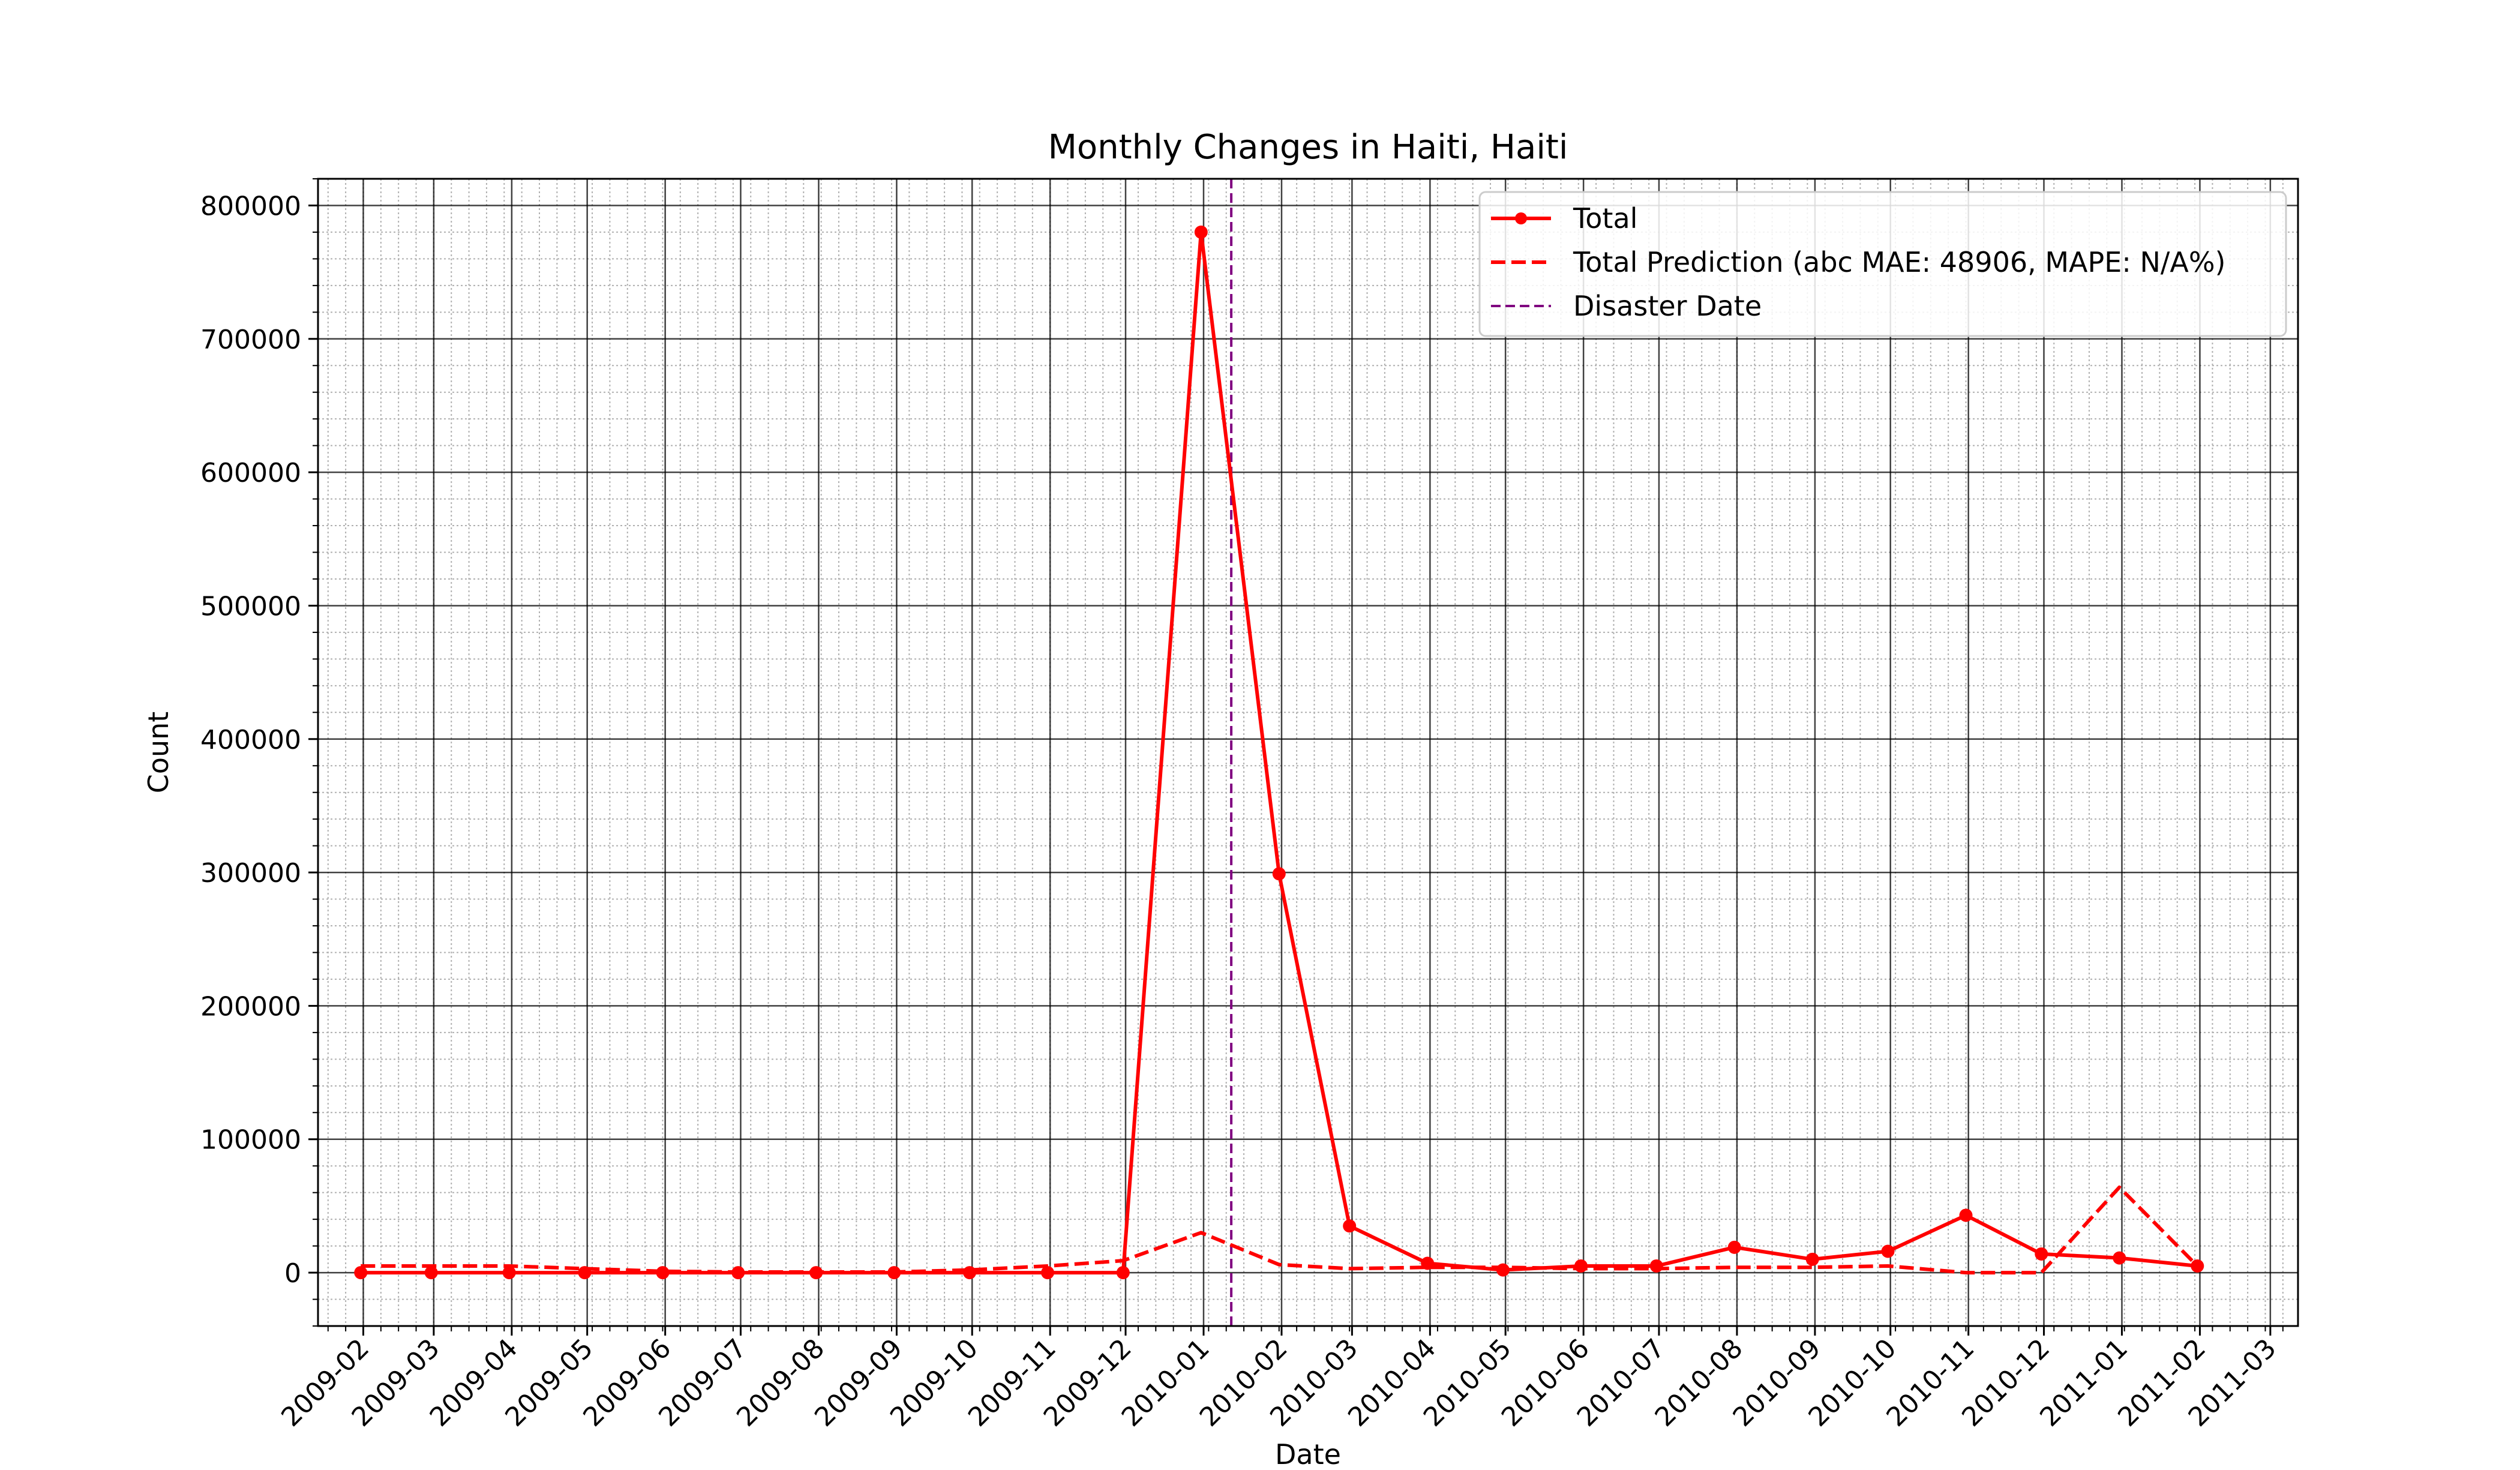  What do you see at coordinates (1308, 147) in the screenshot?
I see `chart-title: Monthly Changes in Haiti, Haiti` at bounding box center [1308, 147].